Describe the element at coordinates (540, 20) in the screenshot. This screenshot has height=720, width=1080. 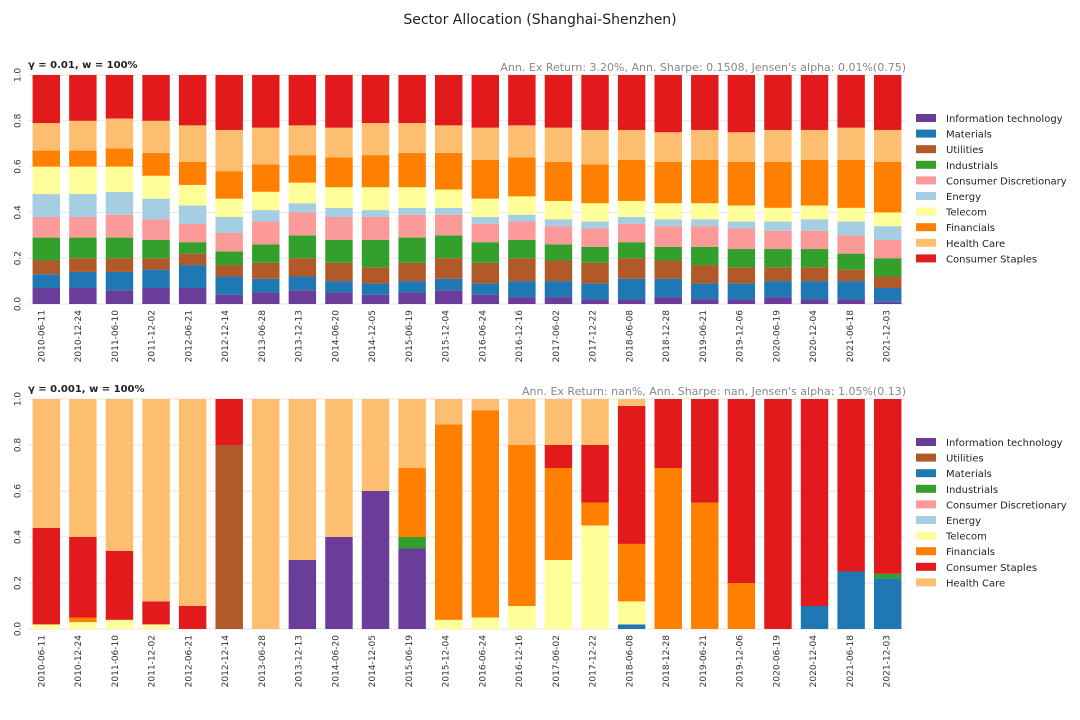
I see `figure-title: Sector Allocation (Shanghai-Shenzhen)` at that location.